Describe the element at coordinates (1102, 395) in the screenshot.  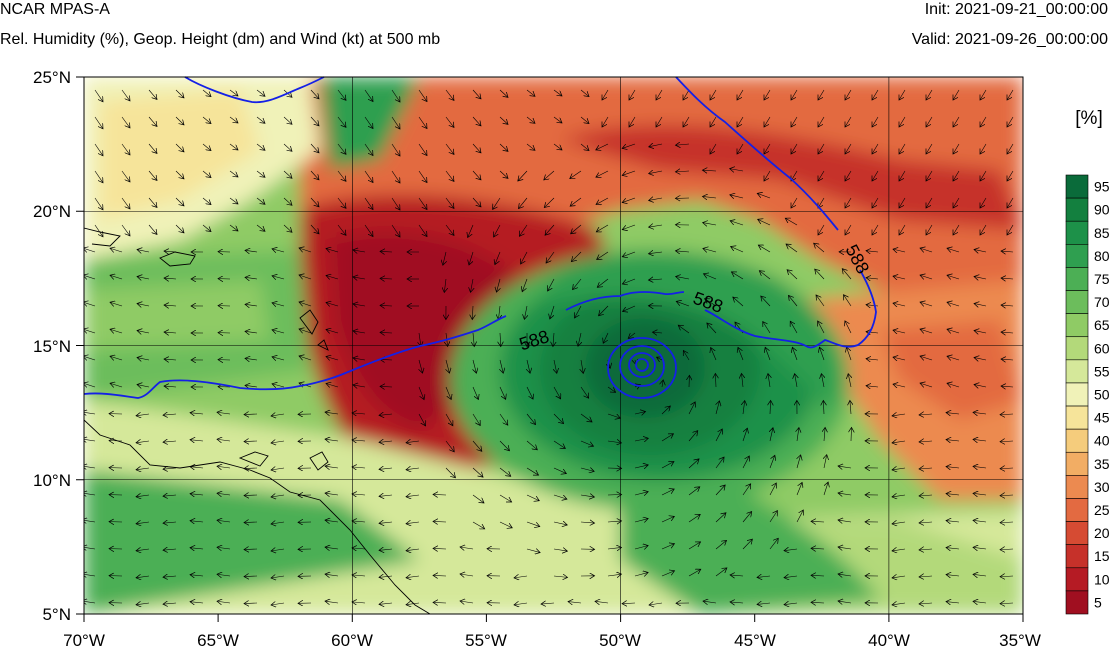
I see `colorbar-label: 50` at that location.